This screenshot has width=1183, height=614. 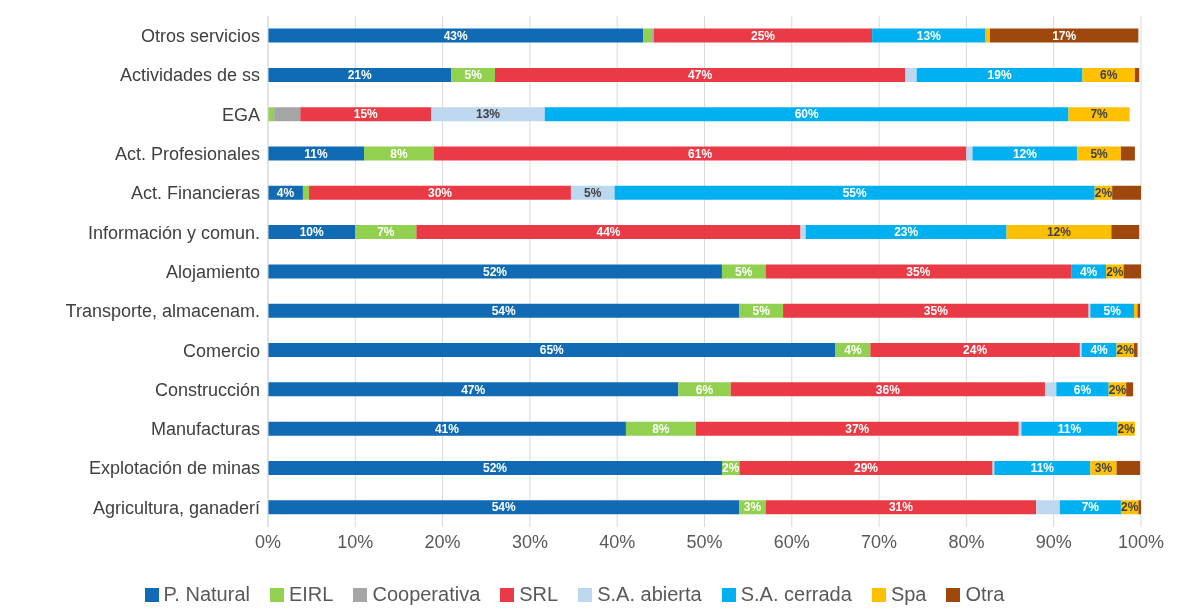 I want to click on data-label: 54%, so click(x=504, y=507).